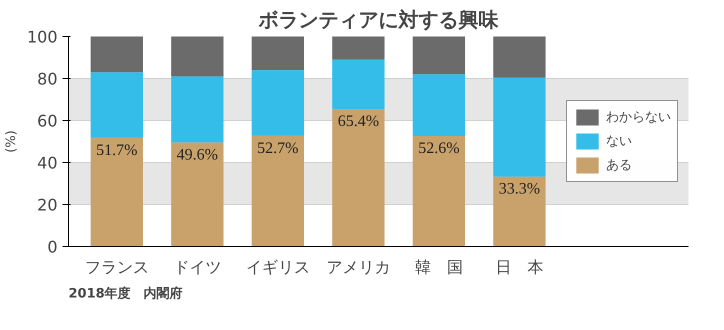 The image size is (724, 330). I want to click on y-tick-label: 60, so click(47, 121).